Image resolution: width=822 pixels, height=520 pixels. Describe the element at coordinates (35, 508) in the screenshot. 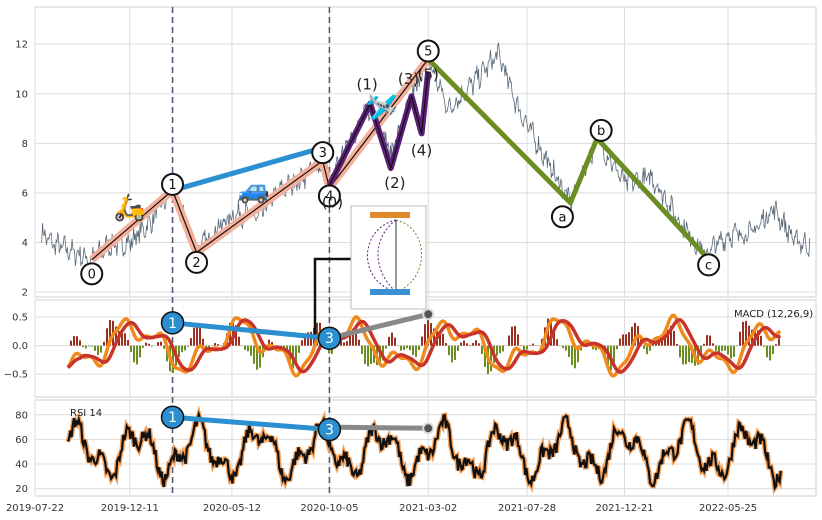

I see `x-tick-label: 2019-07-22` at that location.